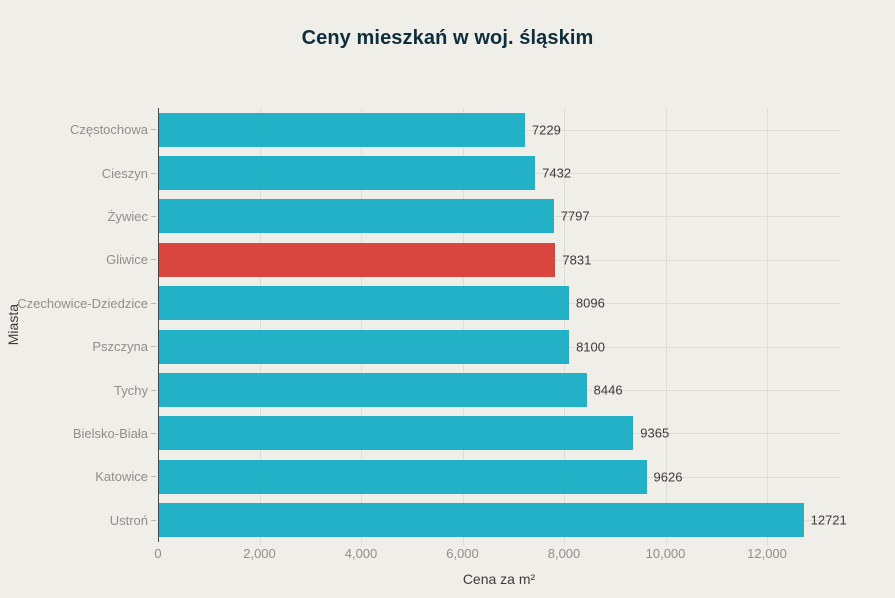  I want to click on bar-row: 7797, so click(499, 216).